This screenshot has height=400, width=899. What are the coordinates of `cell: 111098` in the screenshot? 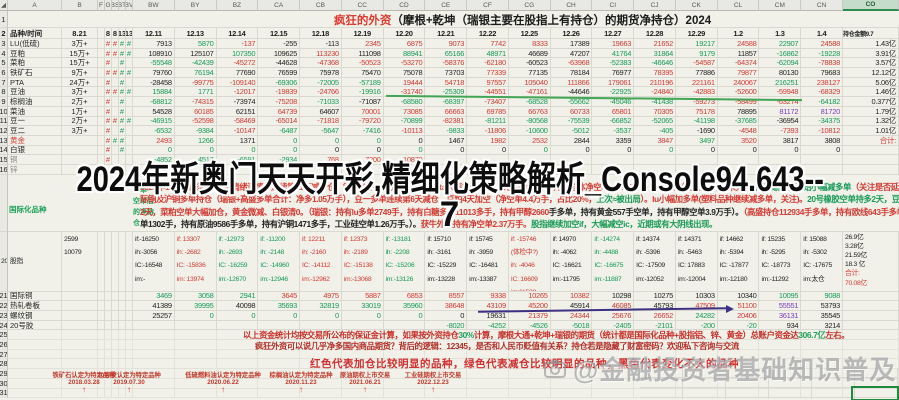 It's located at (362, 53).